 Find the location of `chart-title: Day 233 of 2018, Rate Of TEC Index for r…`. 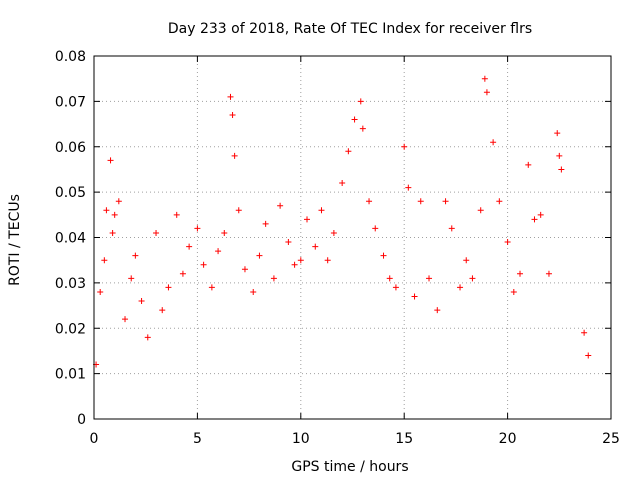

chart-title: Day 233 of 2018, Rate Of TEC Index for r… is located at coordinates (350, 29).